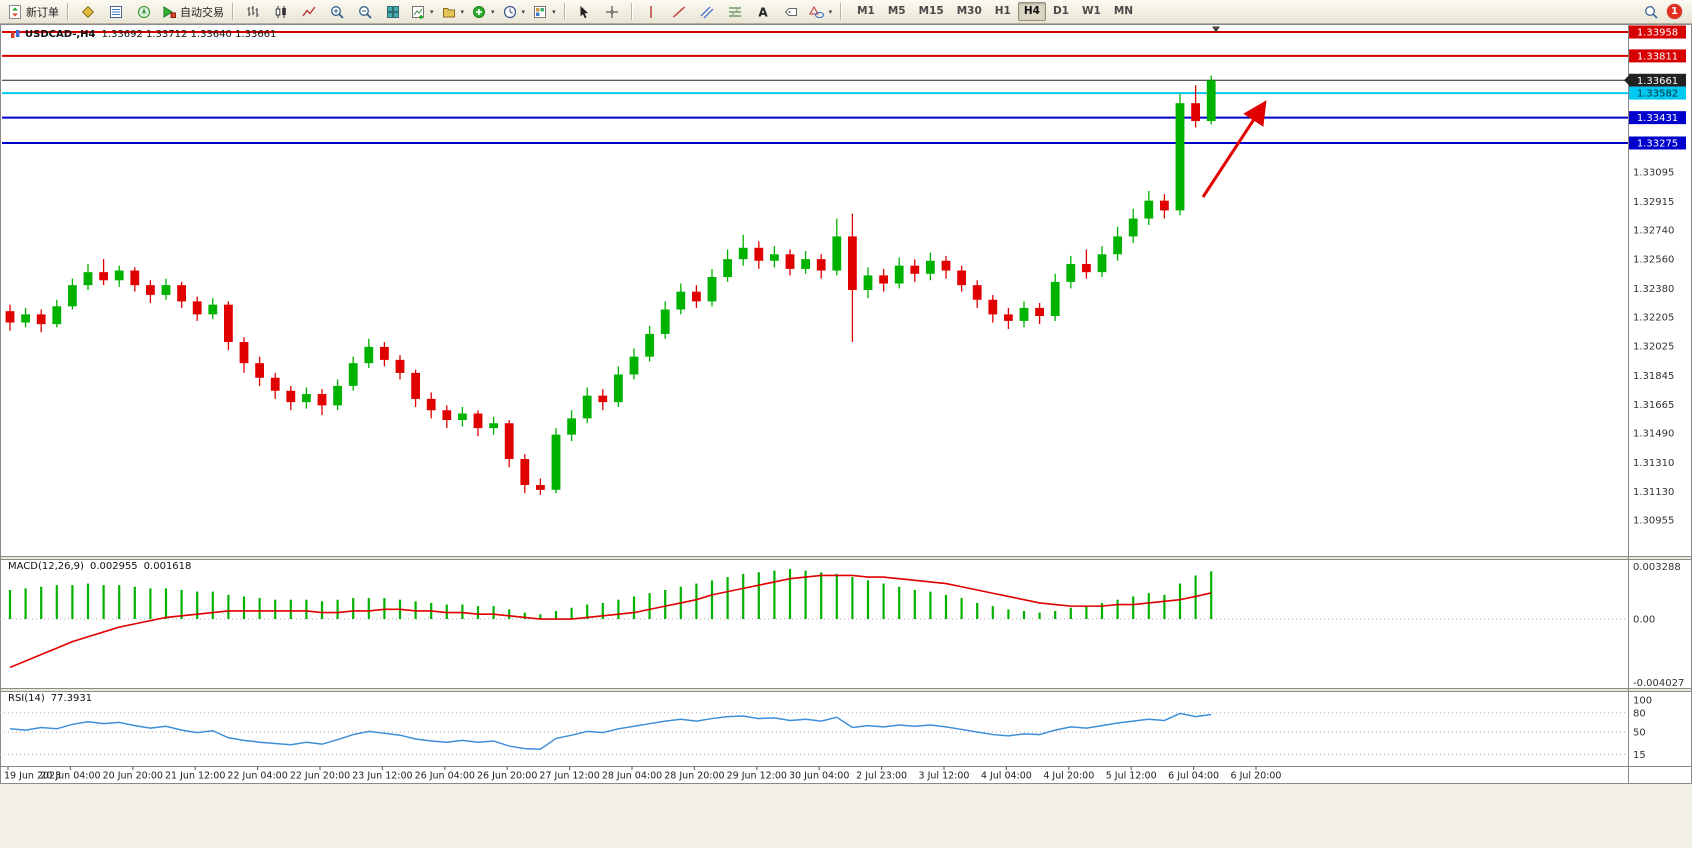 The height and width of the screenshot is (848, 1692). Describe the element at coordinates (336, 11) in the screenshot. I see `zoom-in-button` at that location.